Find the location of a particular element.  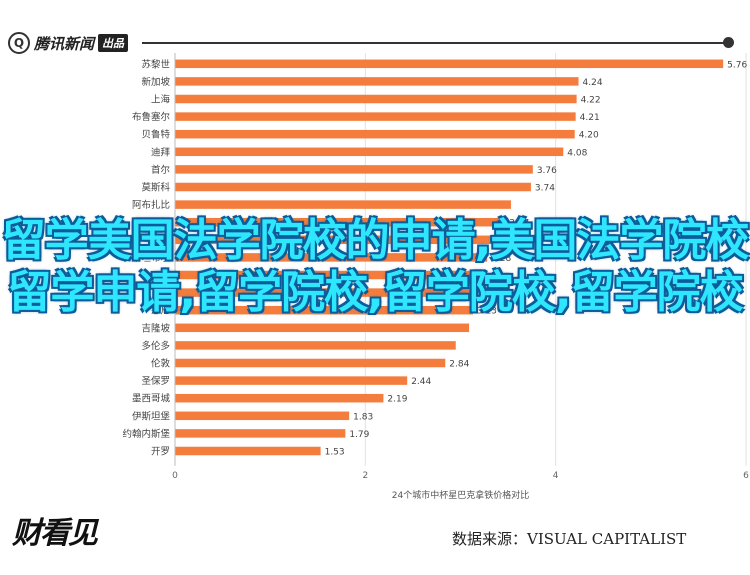

header-divider is located at coordinates (435, 43).